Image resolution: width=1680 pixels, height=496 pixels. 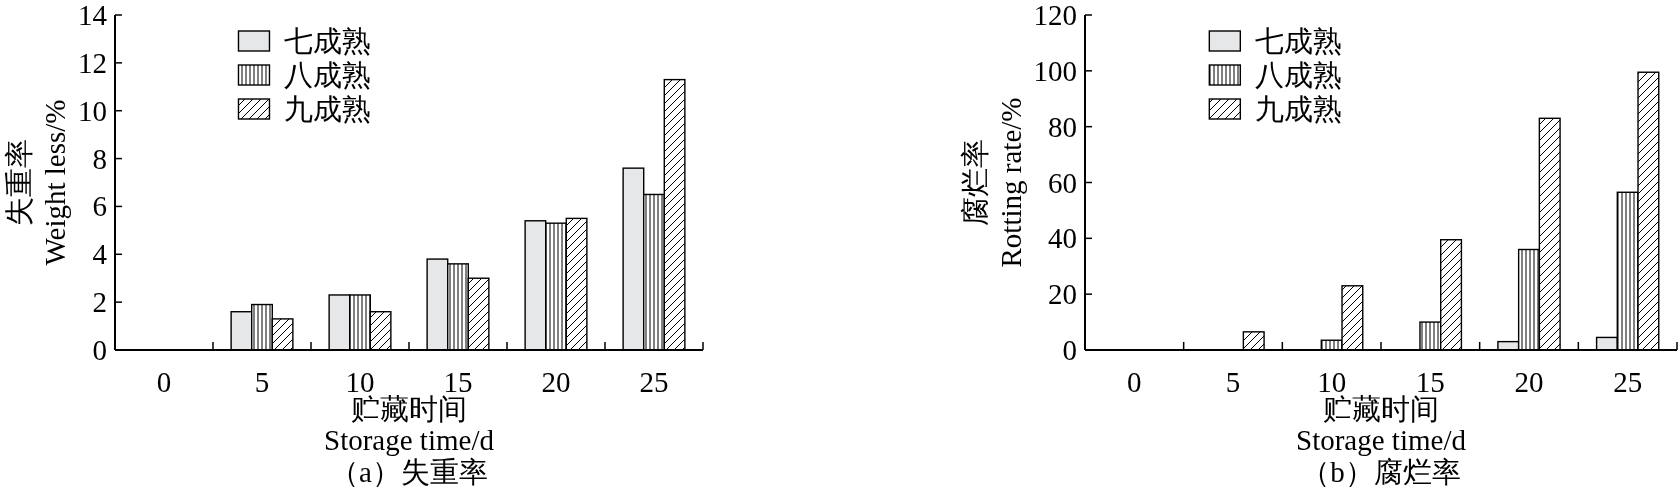 What do you see at coordinates (37, 182) in the screenshot?
I see `y-axis-title: 失重率 Weight less/%` at bounding box center [37, 182].